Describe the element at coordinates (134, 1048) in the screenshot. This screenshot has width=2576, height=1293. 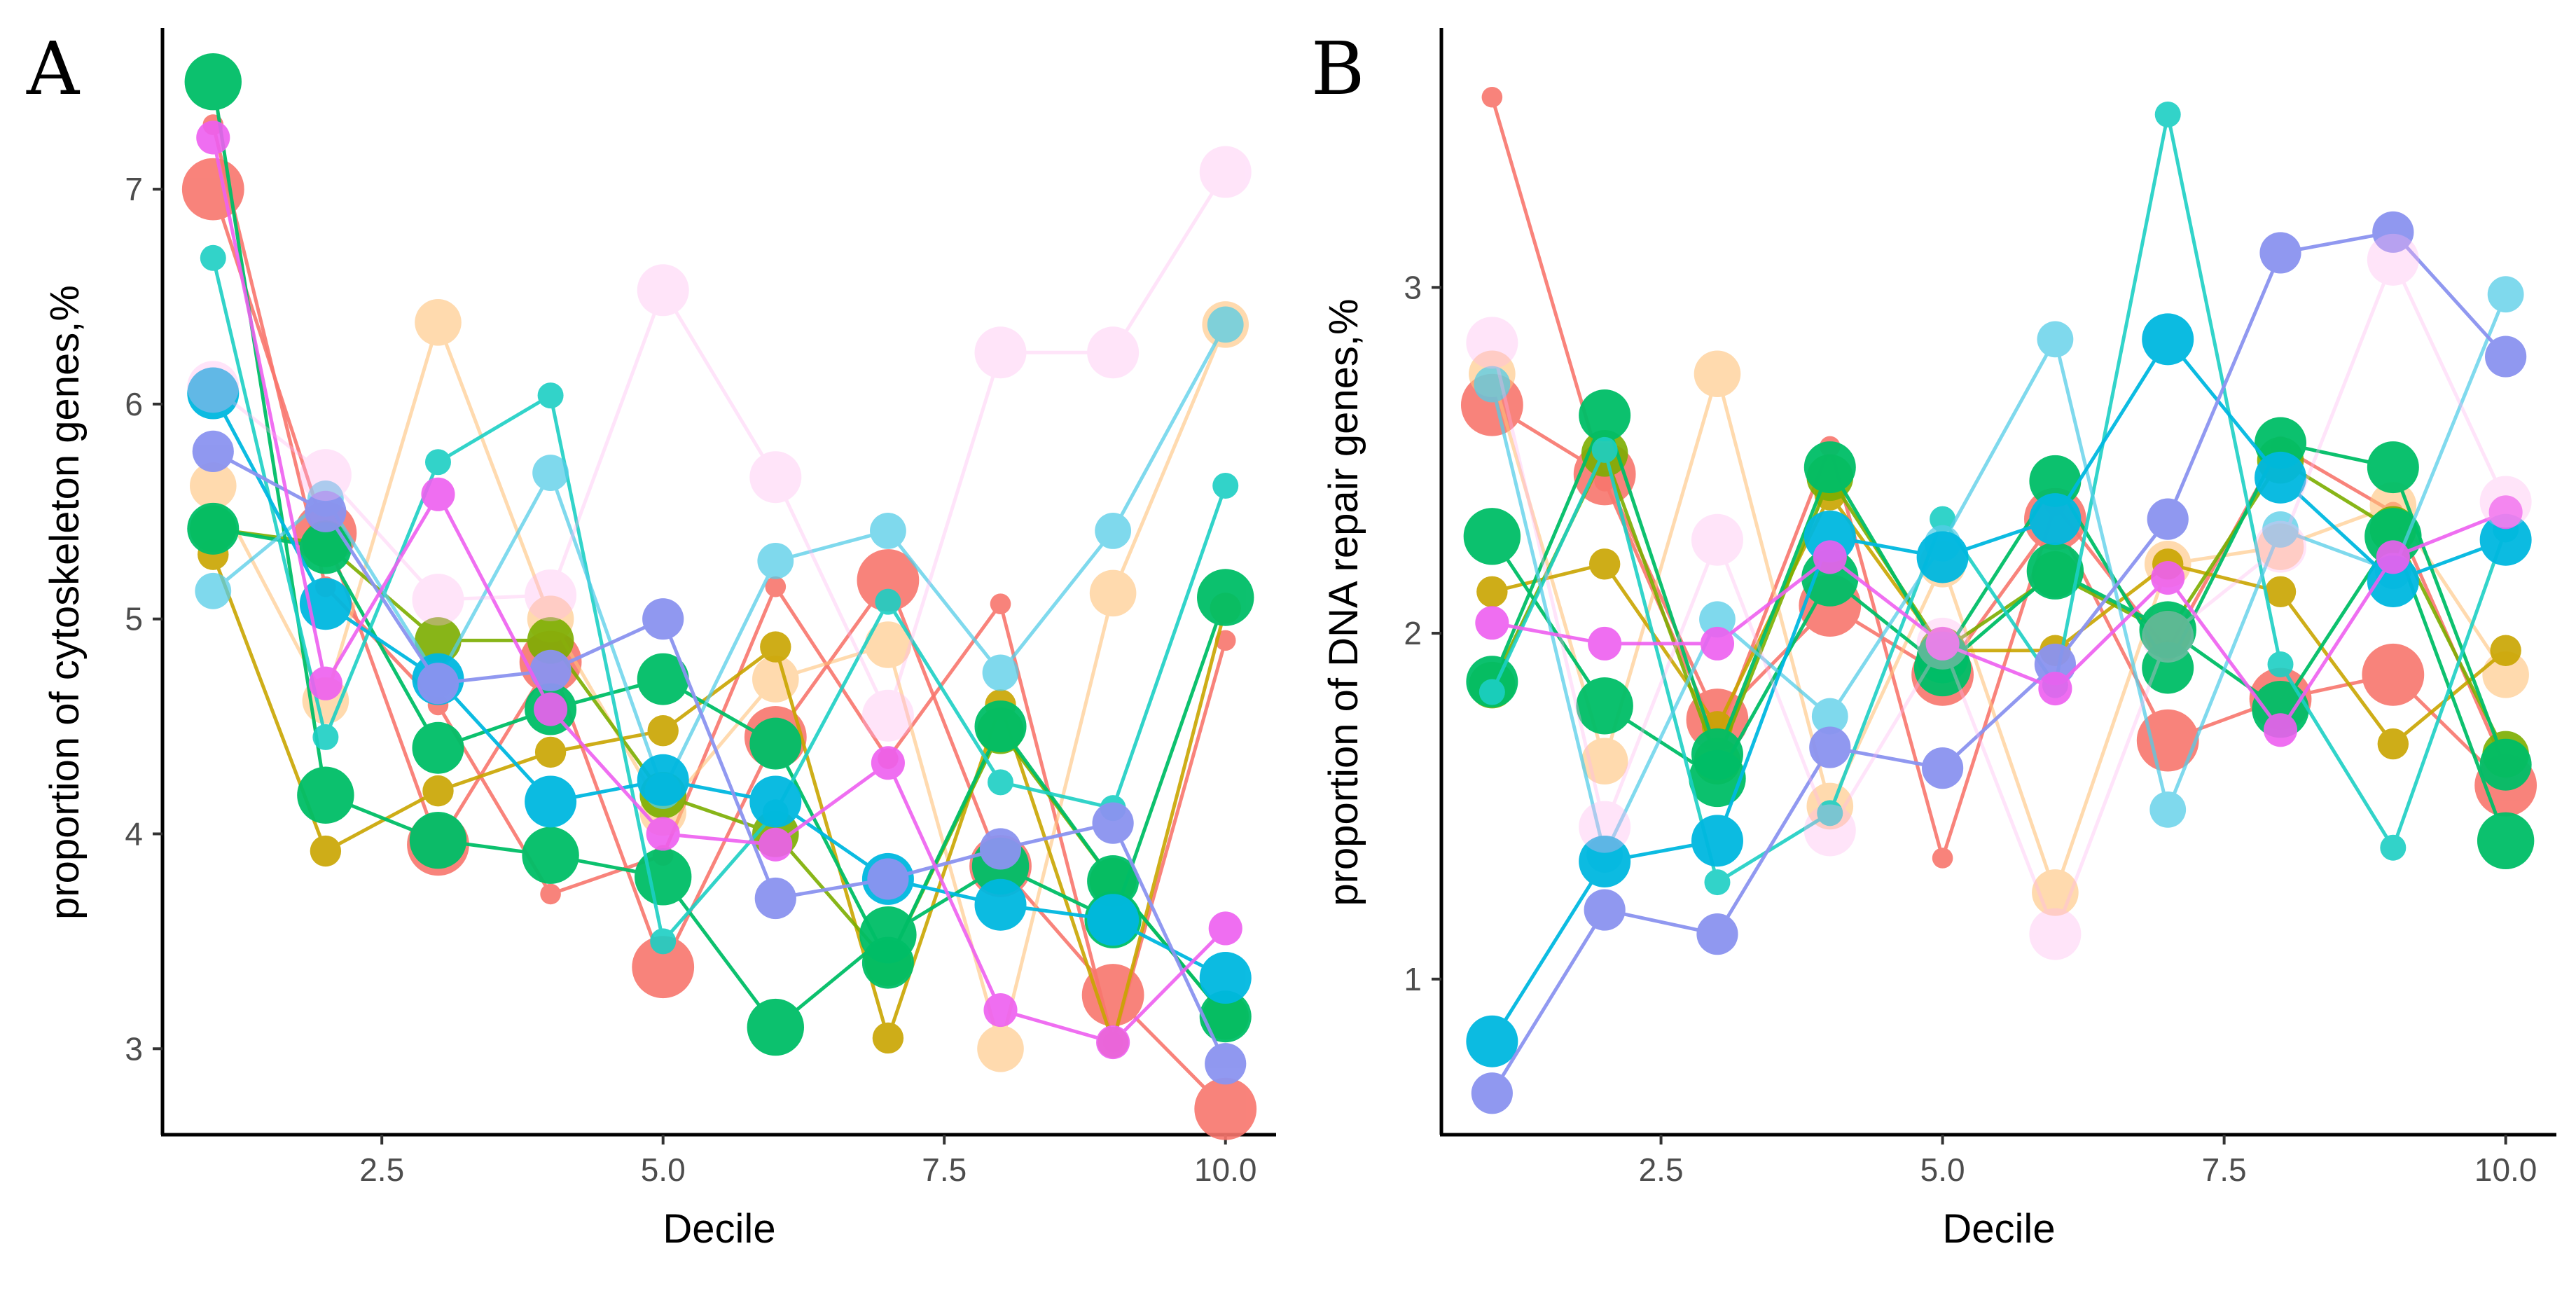
I see `y-tick-label: 3` at that location.